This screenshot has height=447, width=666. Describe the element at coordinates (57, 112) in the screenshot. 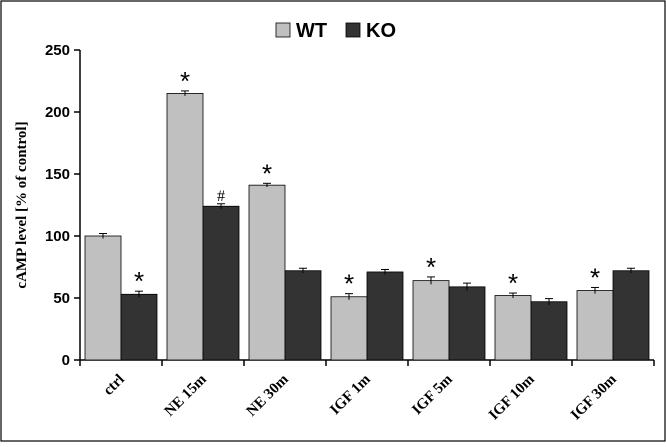

I see `y-tick-label: 200` at that location.